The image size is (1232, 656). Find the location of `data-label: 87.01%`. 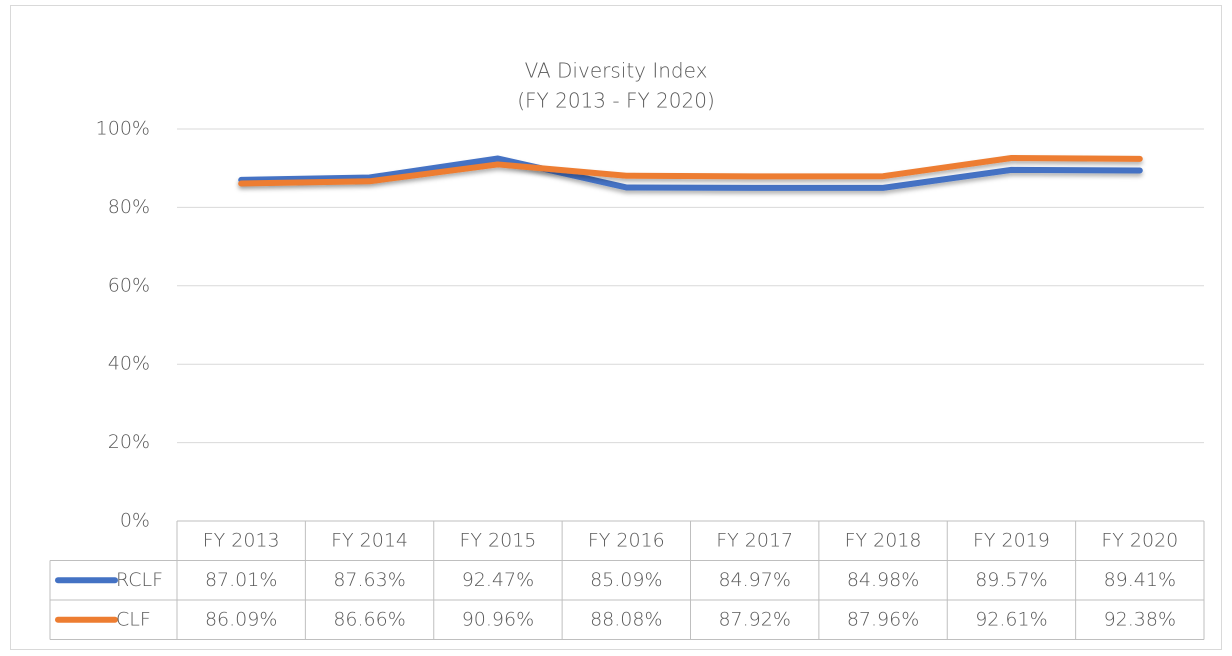

data-label: 87.01% is located at coordinates (241, 580).